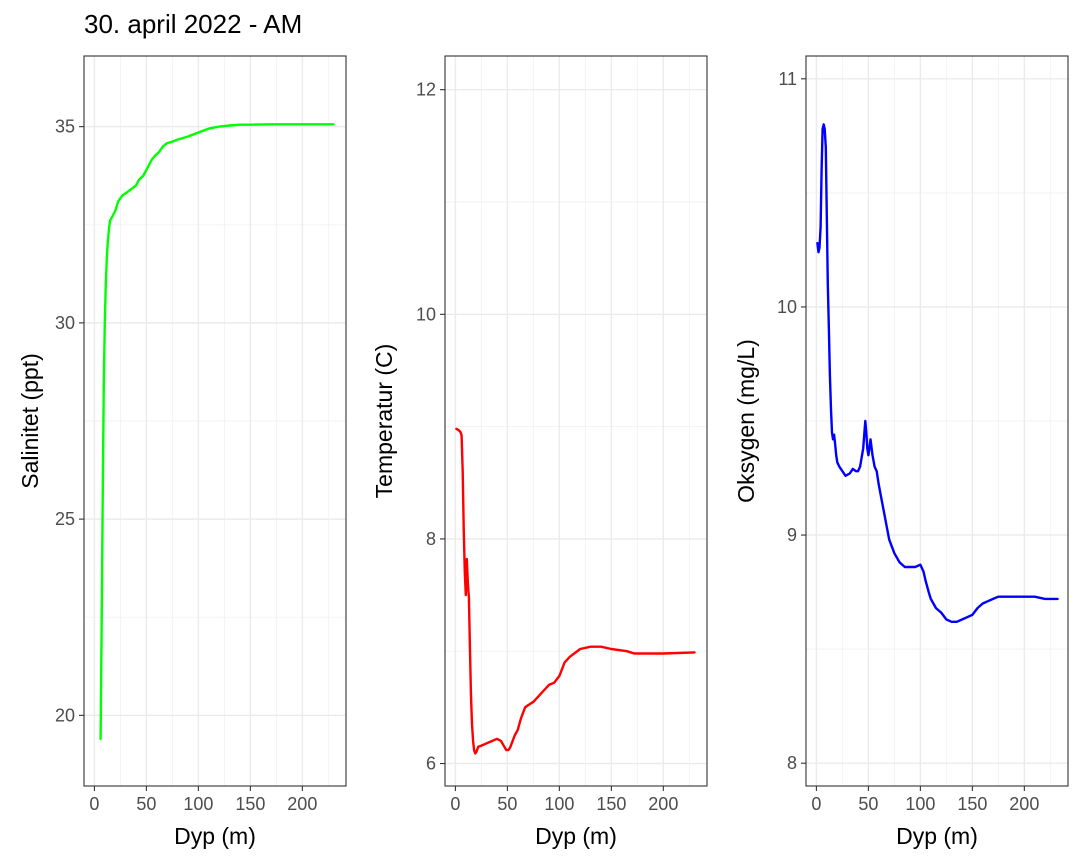  Describe the element at coordinates (792, 535) in the screenshot. I see `y-tick-label: 9` at that location.